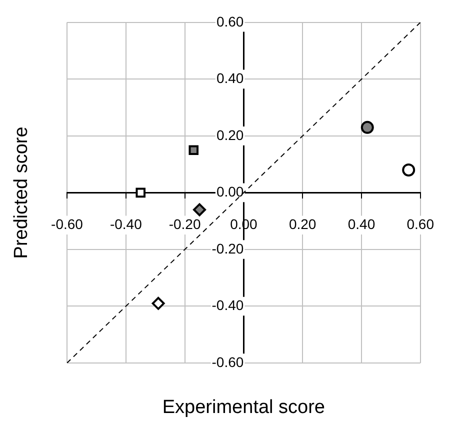  What do you see at coordinates (228, 305) in the screenshot?
I see `y-tick-label: -0.40` at bounding box center [228, 305].